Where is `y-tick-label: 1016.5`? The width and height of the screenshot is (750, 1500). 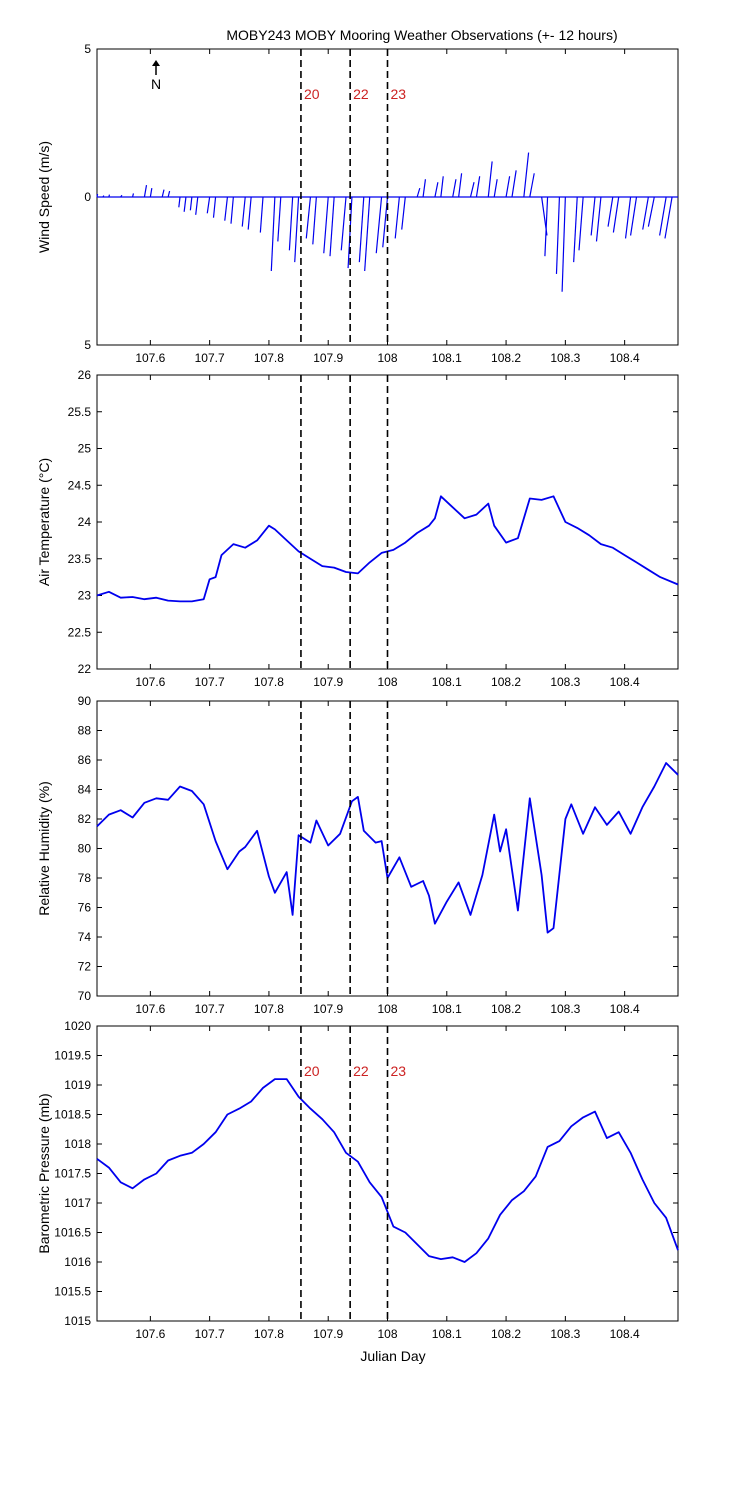
y-tick-label: 1016.5 is located at coordinates (72, 1233).